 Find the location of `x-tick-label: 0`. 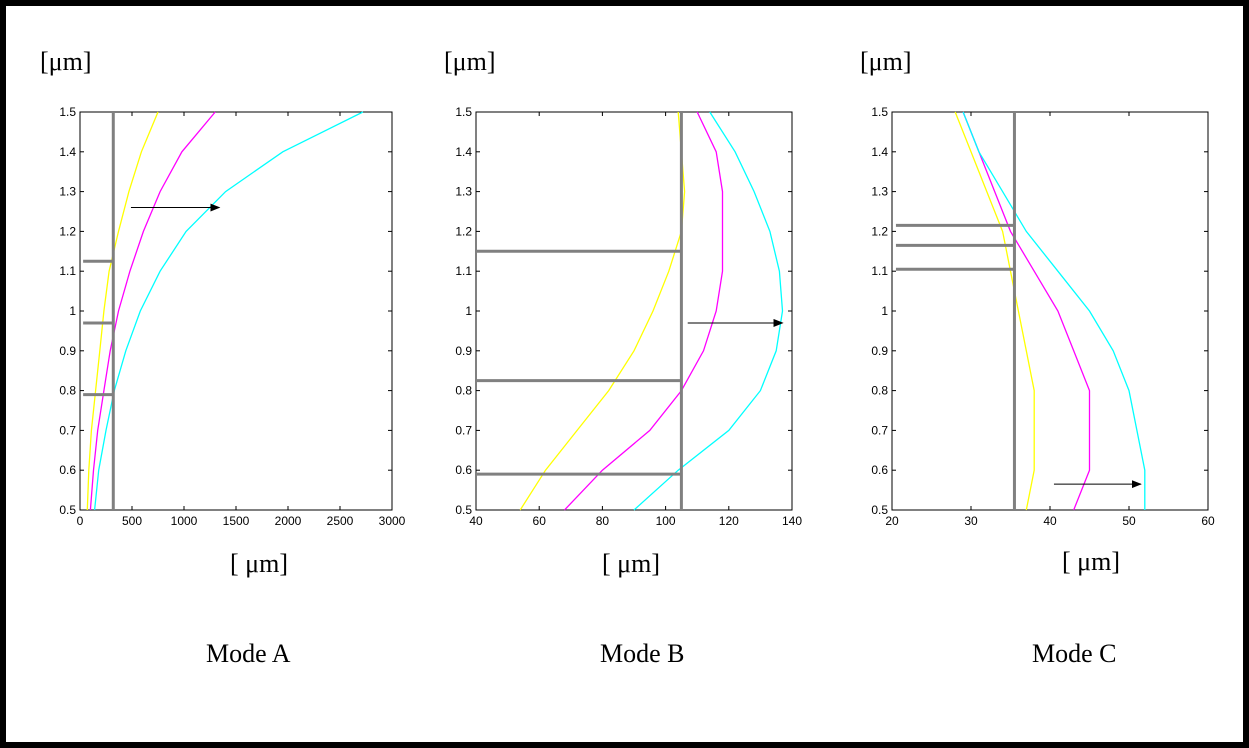

x-tick-label: 0 is located at coordinates (80, 521).